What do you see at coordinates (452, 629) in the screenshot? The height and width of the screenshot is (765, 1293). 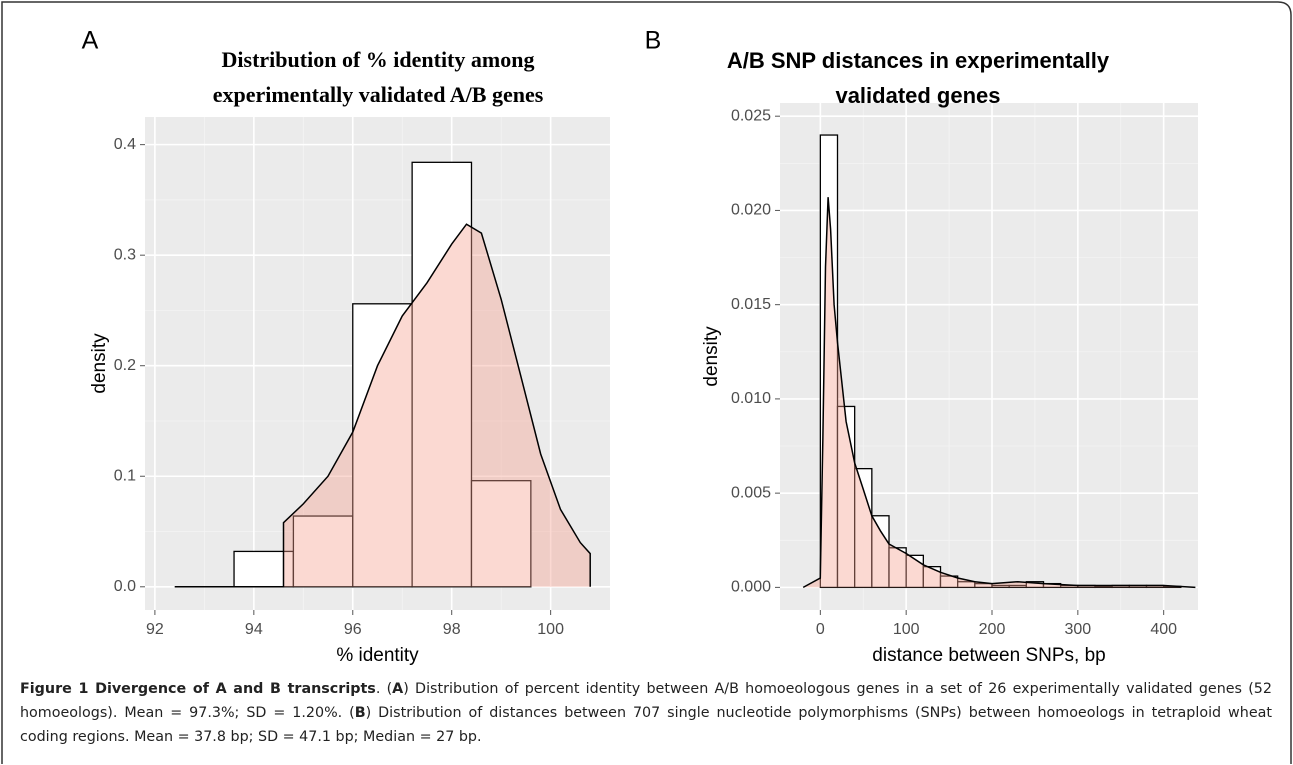 I see `x-tick-label: 98` at bounding box center [452, 629].